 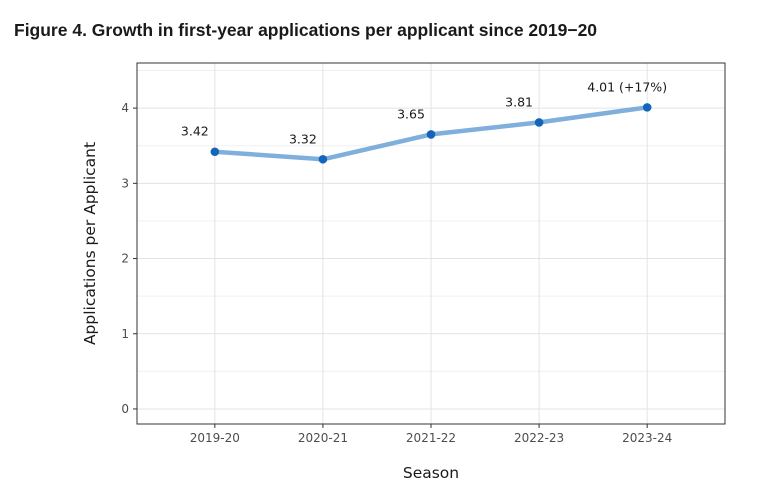 I want to click on y-axis: 0 1 2 3 4, so click(x=129, y=258).